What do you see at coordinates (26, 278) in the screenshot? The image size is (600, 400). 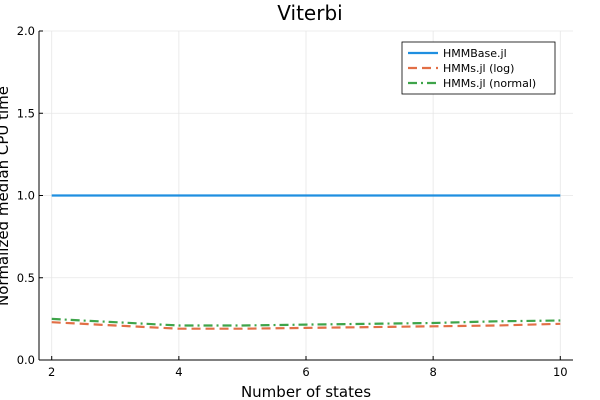 I see `y-tick-label: 0.5` at bounding box center [26, 278].